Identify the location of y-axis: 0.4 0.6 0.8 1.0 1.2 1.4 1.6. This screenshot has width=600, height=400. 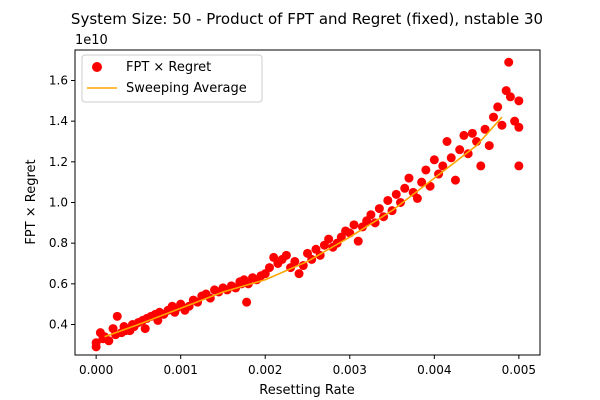
(62, 203).